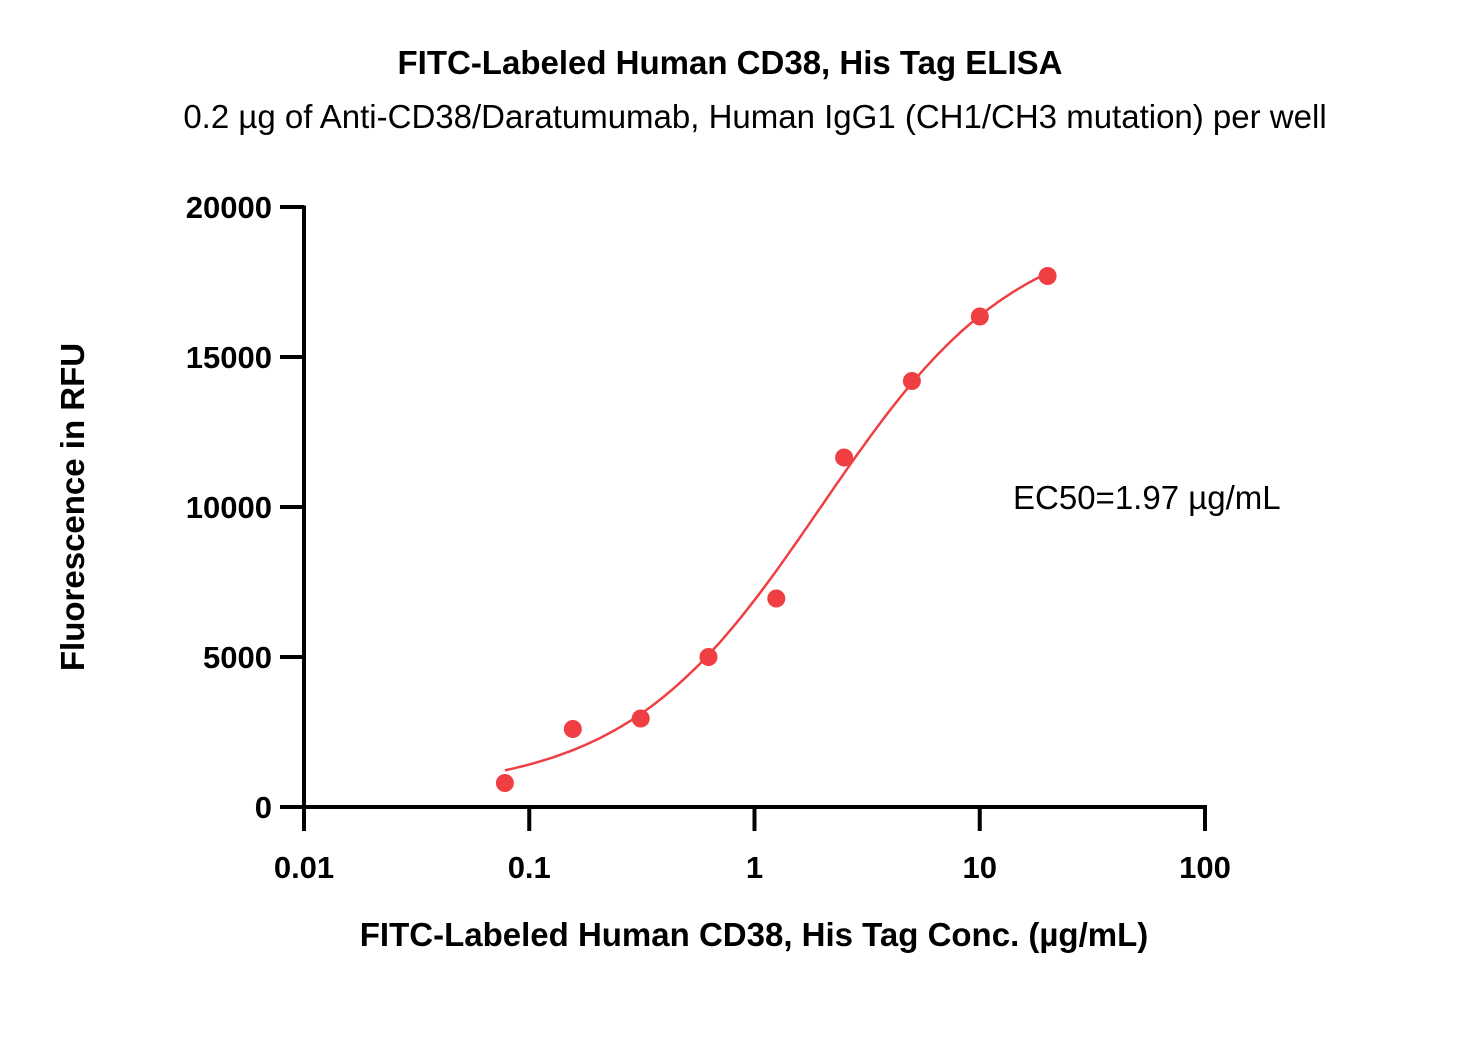 The image size is (1460, 1053). I want to click on x-tick-label: 0.01, so click(304, 867).